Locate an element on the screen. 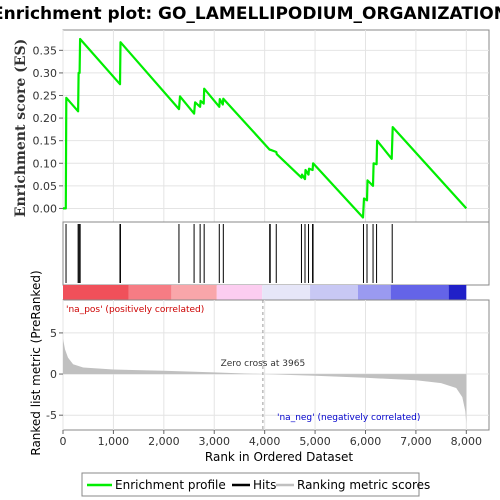  metric-tick-label: 0 is located at coordinates (53, 374).